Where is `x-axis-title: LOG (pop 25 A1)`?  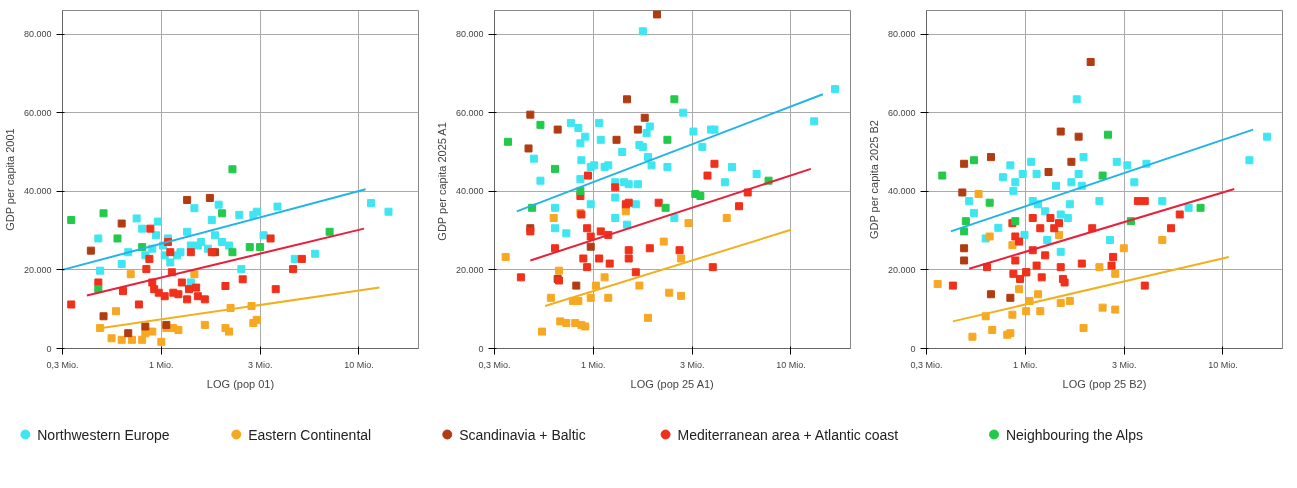 x-axis-title: LOG (pop 25 A1) is located at coordinates (672, 383).